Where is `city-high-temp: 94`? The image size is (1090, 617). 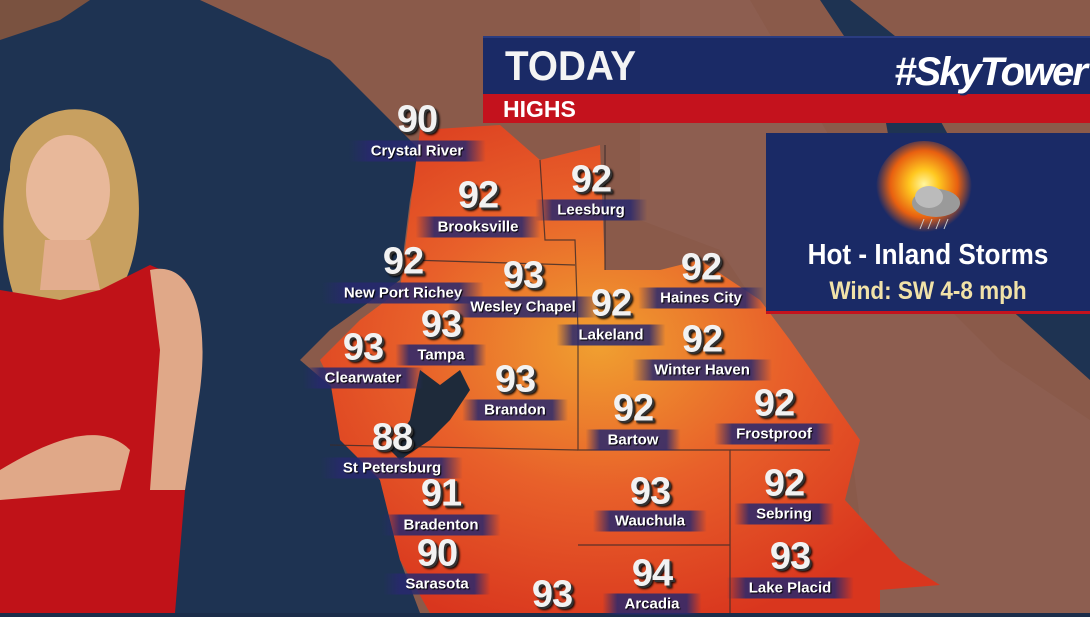
city-high-temp: 94 is located at coordinates (652, 573).